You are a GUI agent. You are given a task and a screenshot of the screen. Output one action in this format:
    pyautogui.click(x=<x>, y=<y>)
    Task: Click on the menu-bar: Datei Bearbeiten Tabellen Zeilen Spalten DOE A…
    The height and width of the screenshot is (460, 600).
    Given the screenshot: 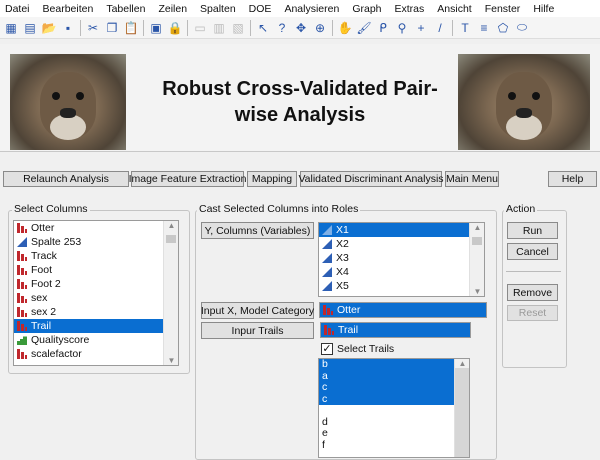 What is the action you would take?
    pyautogui.click(x=300, y=8)
    